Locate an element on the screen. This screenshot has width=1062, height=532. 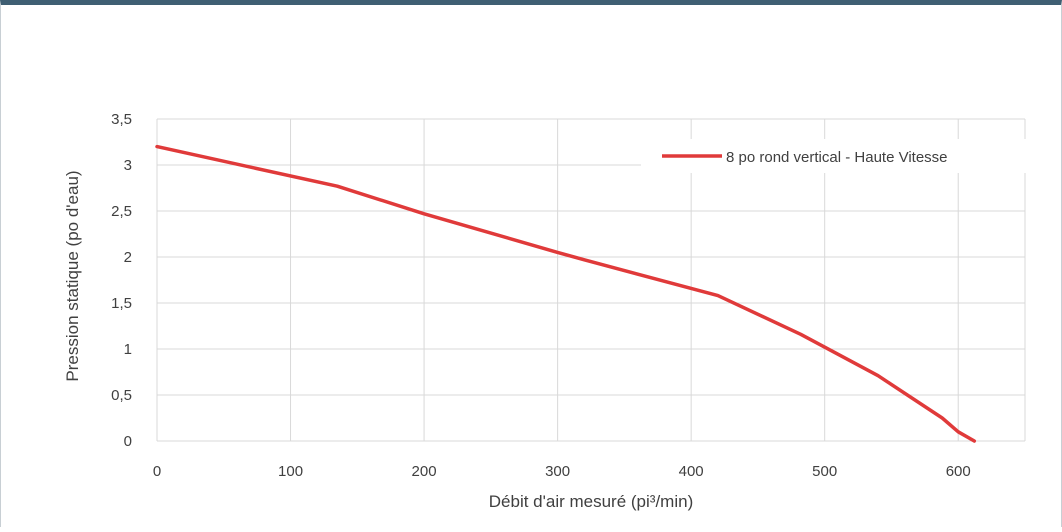
x-tick-label: 200 is located at coordinates (424, 471).